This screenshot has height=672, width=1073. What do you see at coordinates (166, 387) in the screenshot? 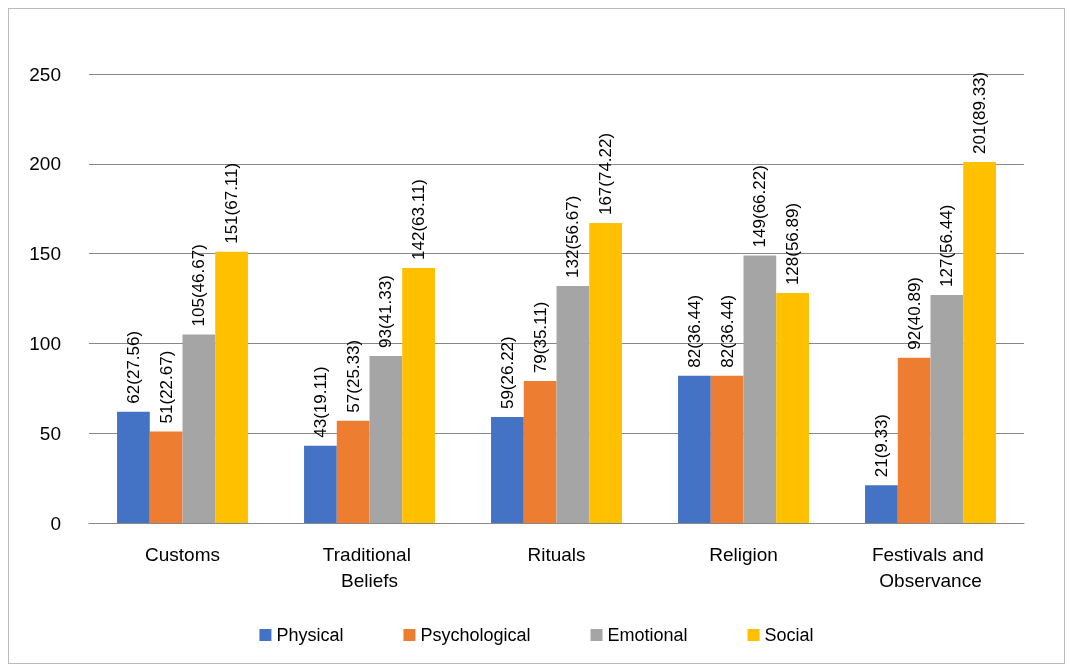
I see `data-label: 51(22.67)` at bounding box center [166, 387].